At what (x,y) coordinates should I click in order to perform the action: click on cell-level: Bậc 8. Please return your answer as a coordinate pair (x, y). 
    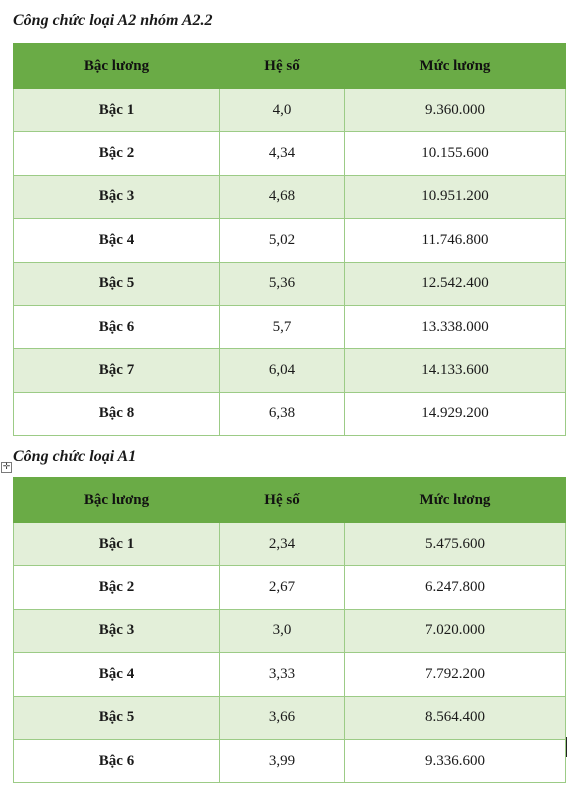
    Looking at the image, I should click on (116, 414).